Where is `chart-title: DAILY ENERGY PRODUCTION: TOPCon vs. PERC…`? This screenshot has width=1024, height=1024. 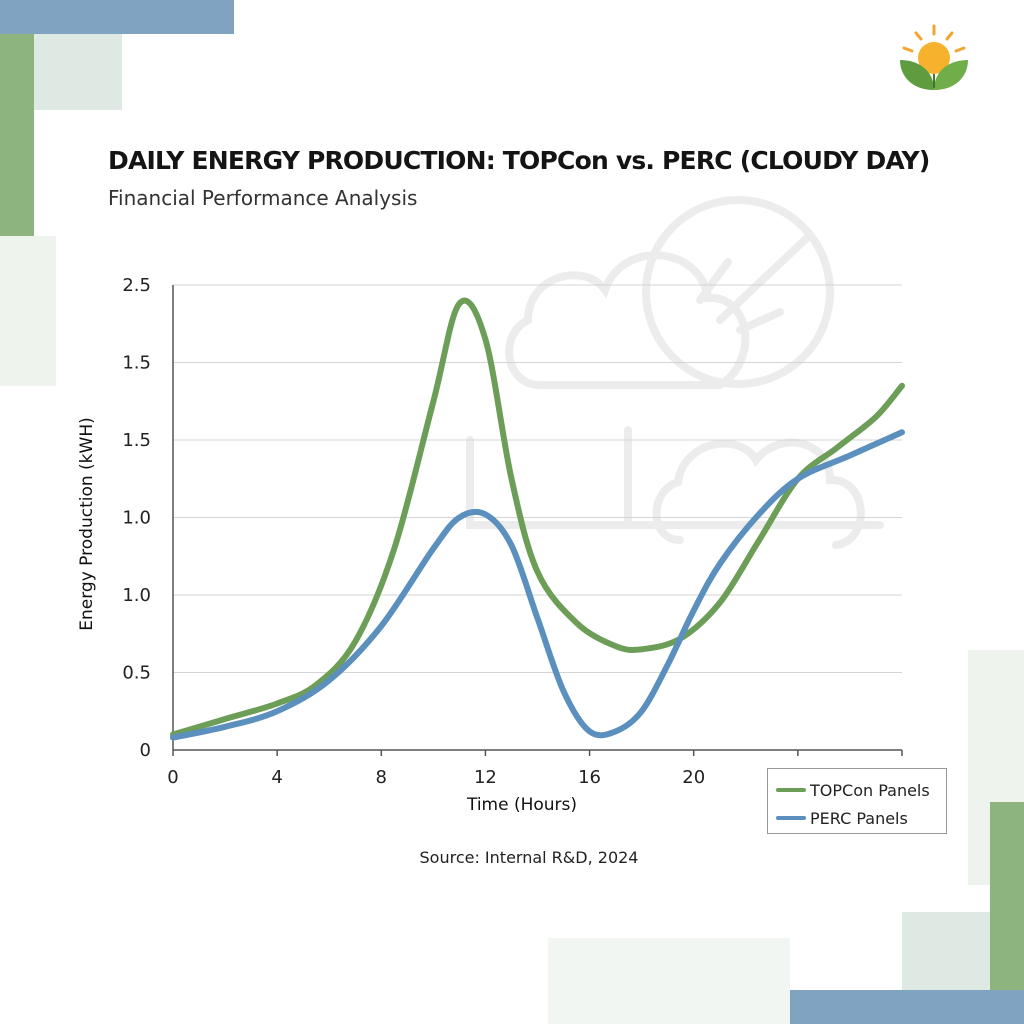 chart-title: DAILY ENERGY PRODUCTION: TOPCon vs. PERC… is located at coordinates (519, 160).